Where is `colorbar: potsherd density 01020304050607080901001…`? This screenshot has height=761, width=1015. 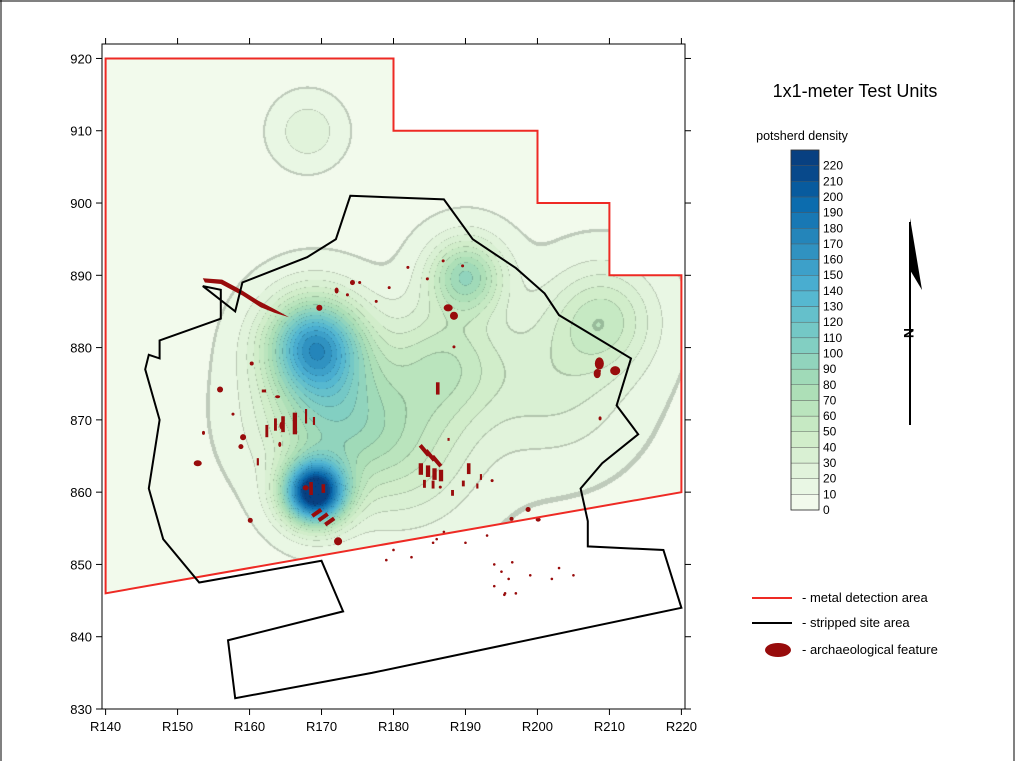
colorbar: potsherd density 01020304050607080901001… is located at coordinates (802, 323).